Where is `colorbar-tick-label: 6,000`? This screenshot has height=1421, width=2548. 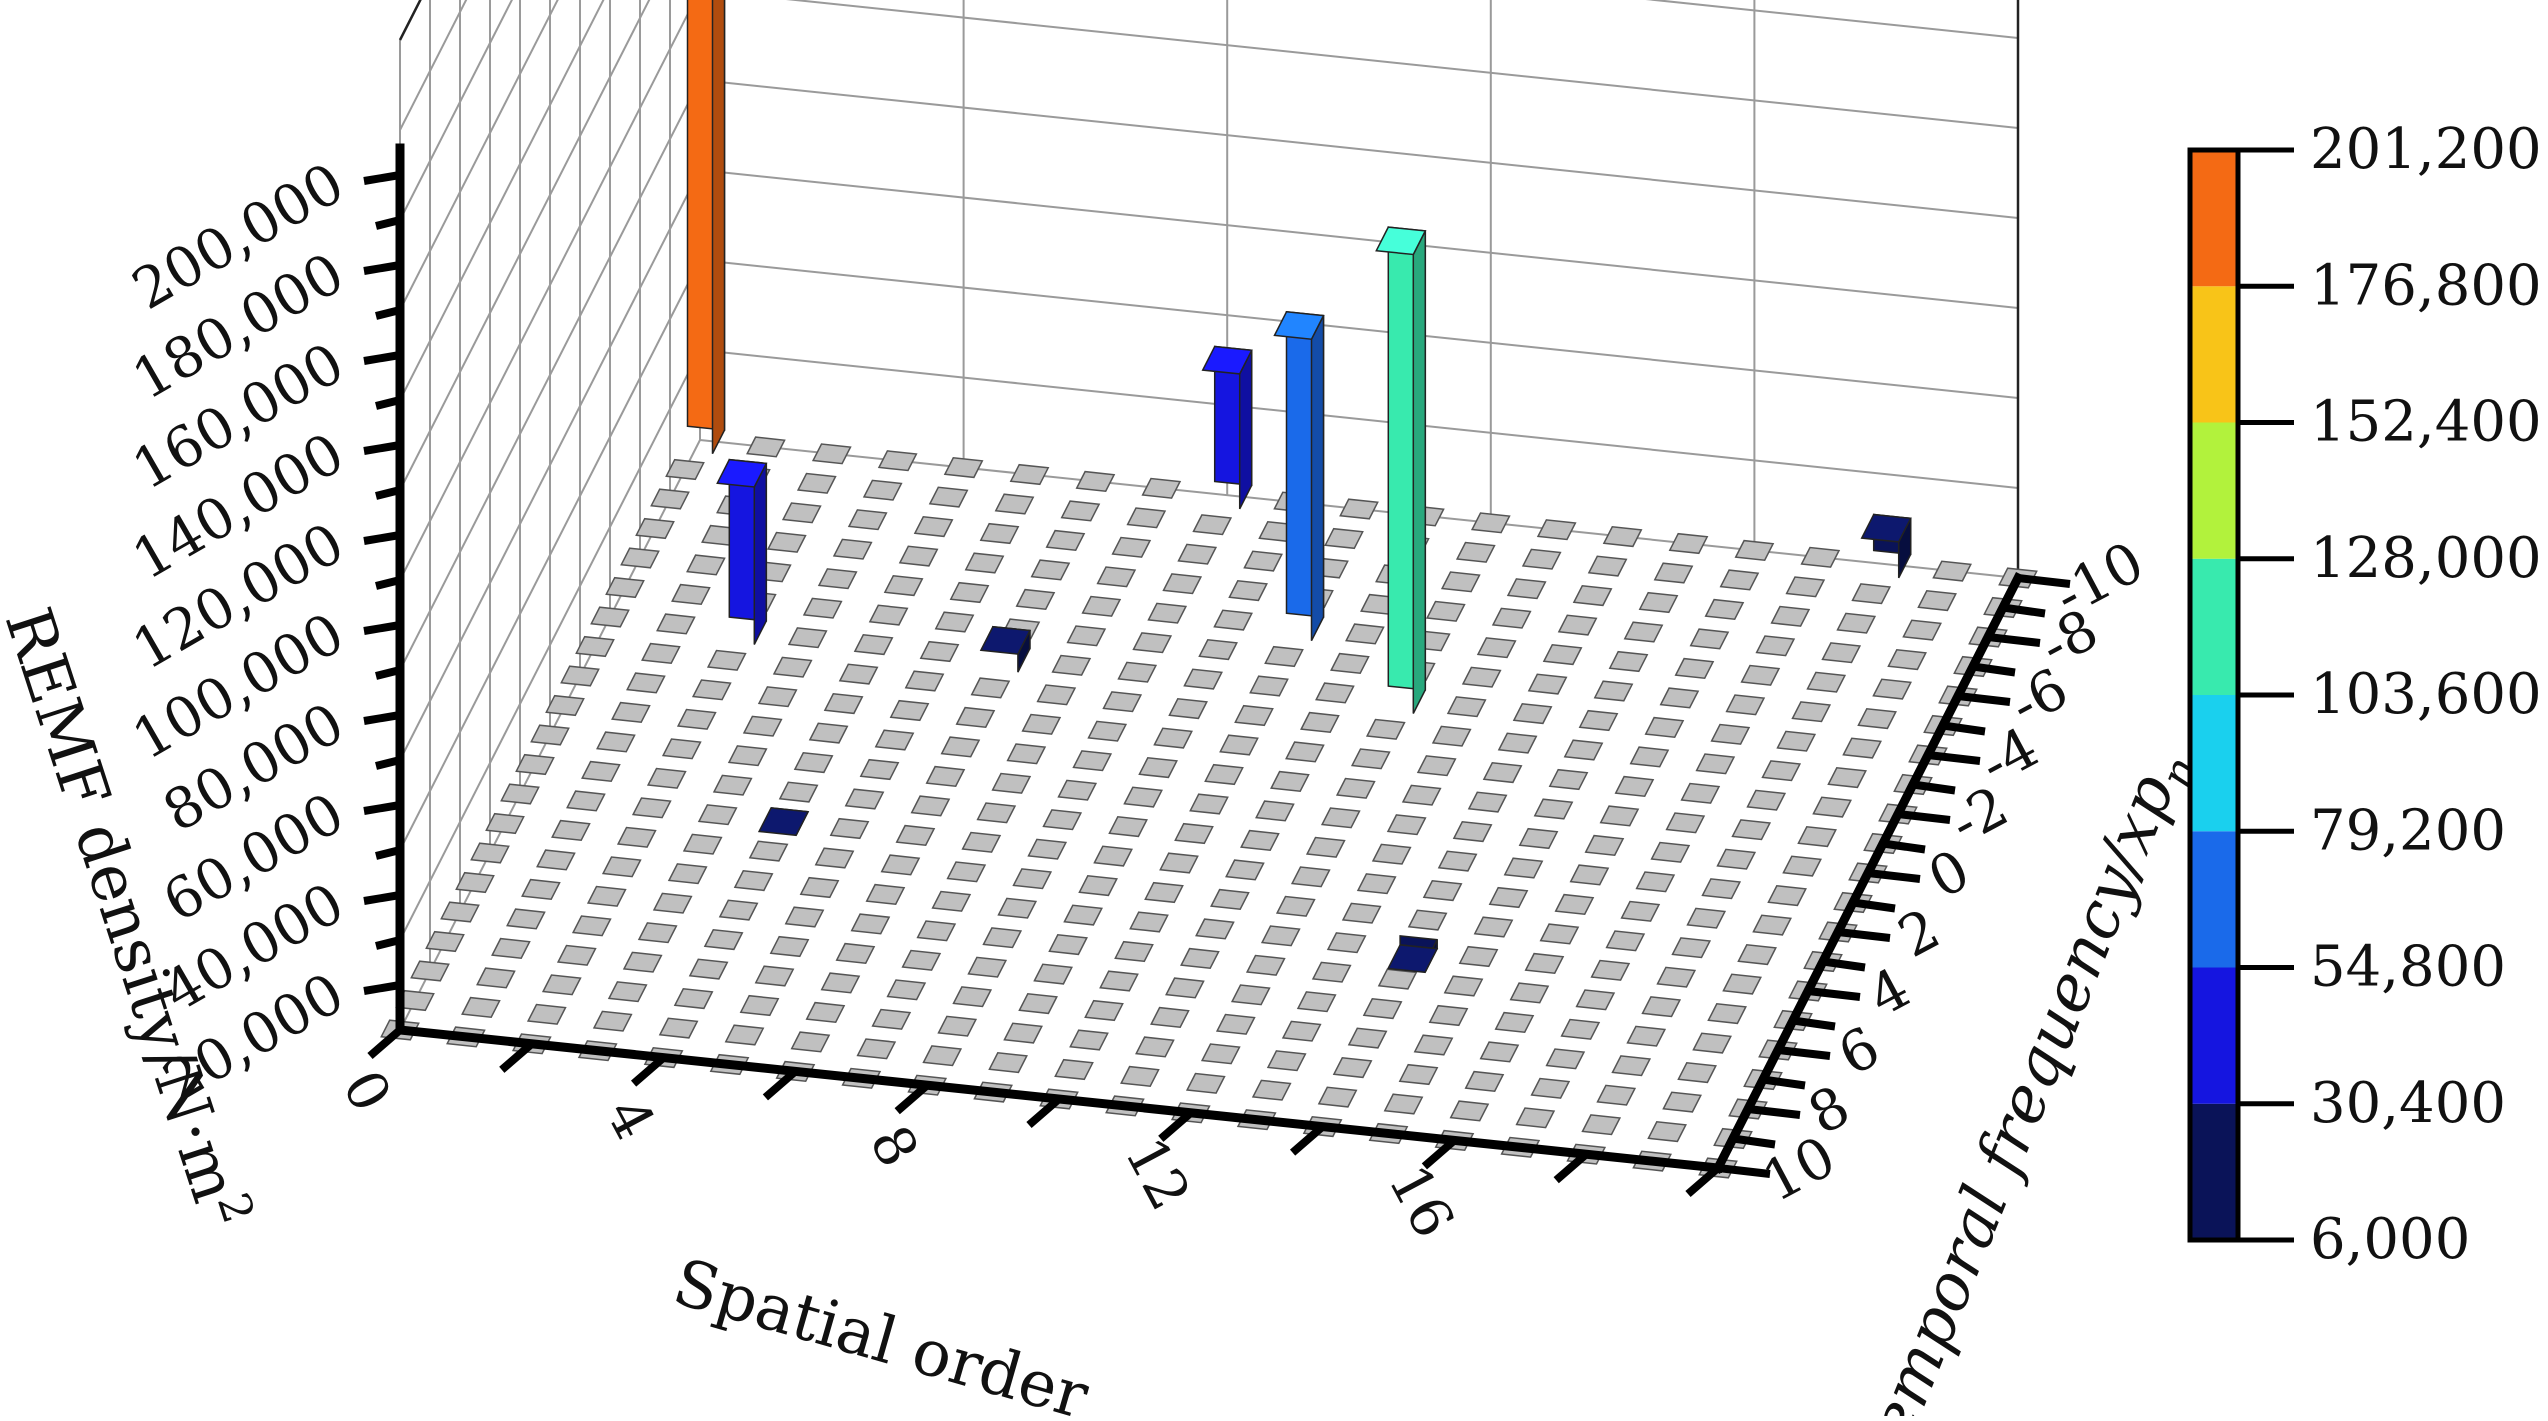 colorbar-tick-label: 6,000 is located at coordinates (2390, 1239).